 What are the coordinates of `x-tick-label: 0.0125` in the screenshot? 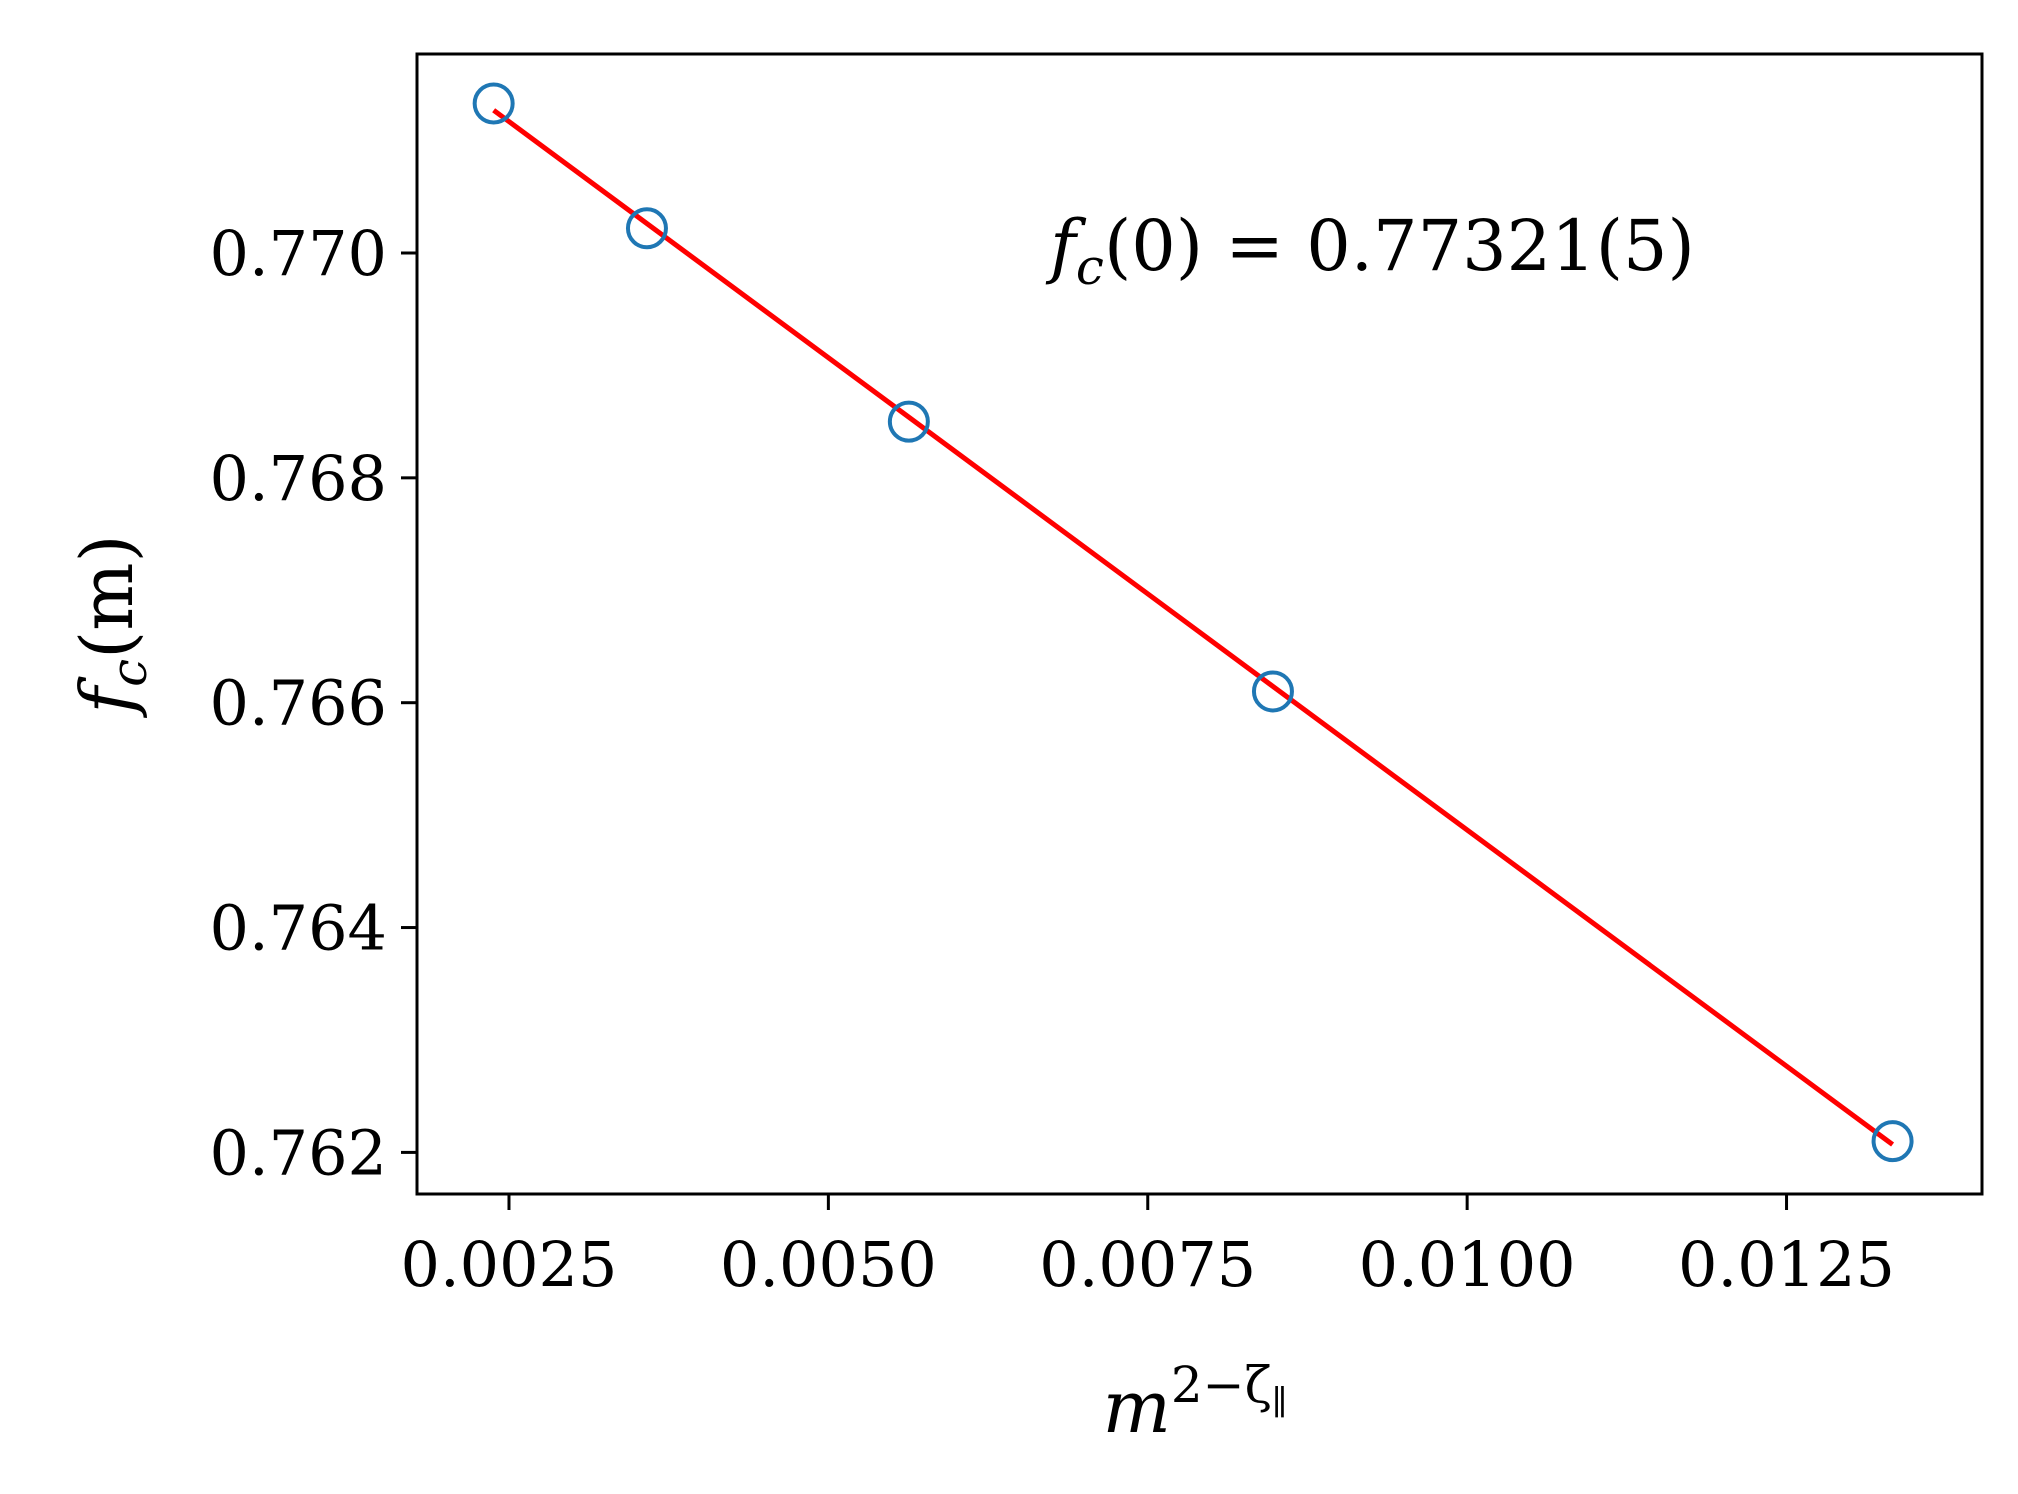 It's located at (1786, 1264).